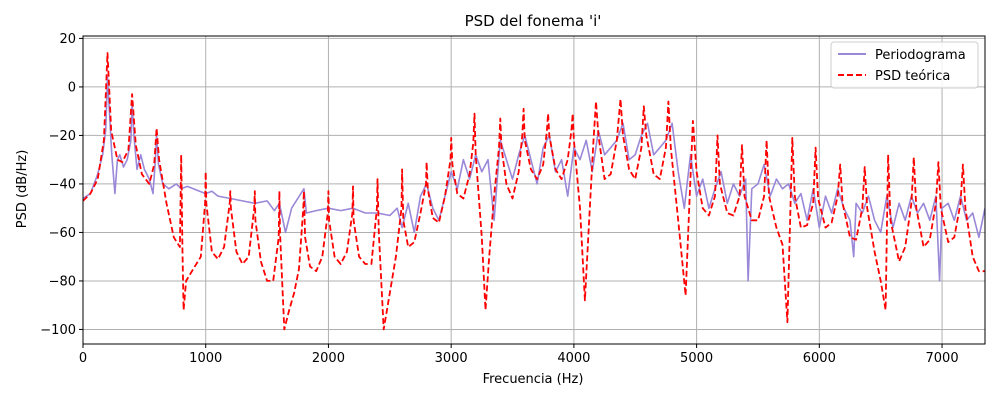  What do you see at coordinates (62, 233) in the screenshot?
I see `y-tick-label: −60` at bounding box center [62, 233].